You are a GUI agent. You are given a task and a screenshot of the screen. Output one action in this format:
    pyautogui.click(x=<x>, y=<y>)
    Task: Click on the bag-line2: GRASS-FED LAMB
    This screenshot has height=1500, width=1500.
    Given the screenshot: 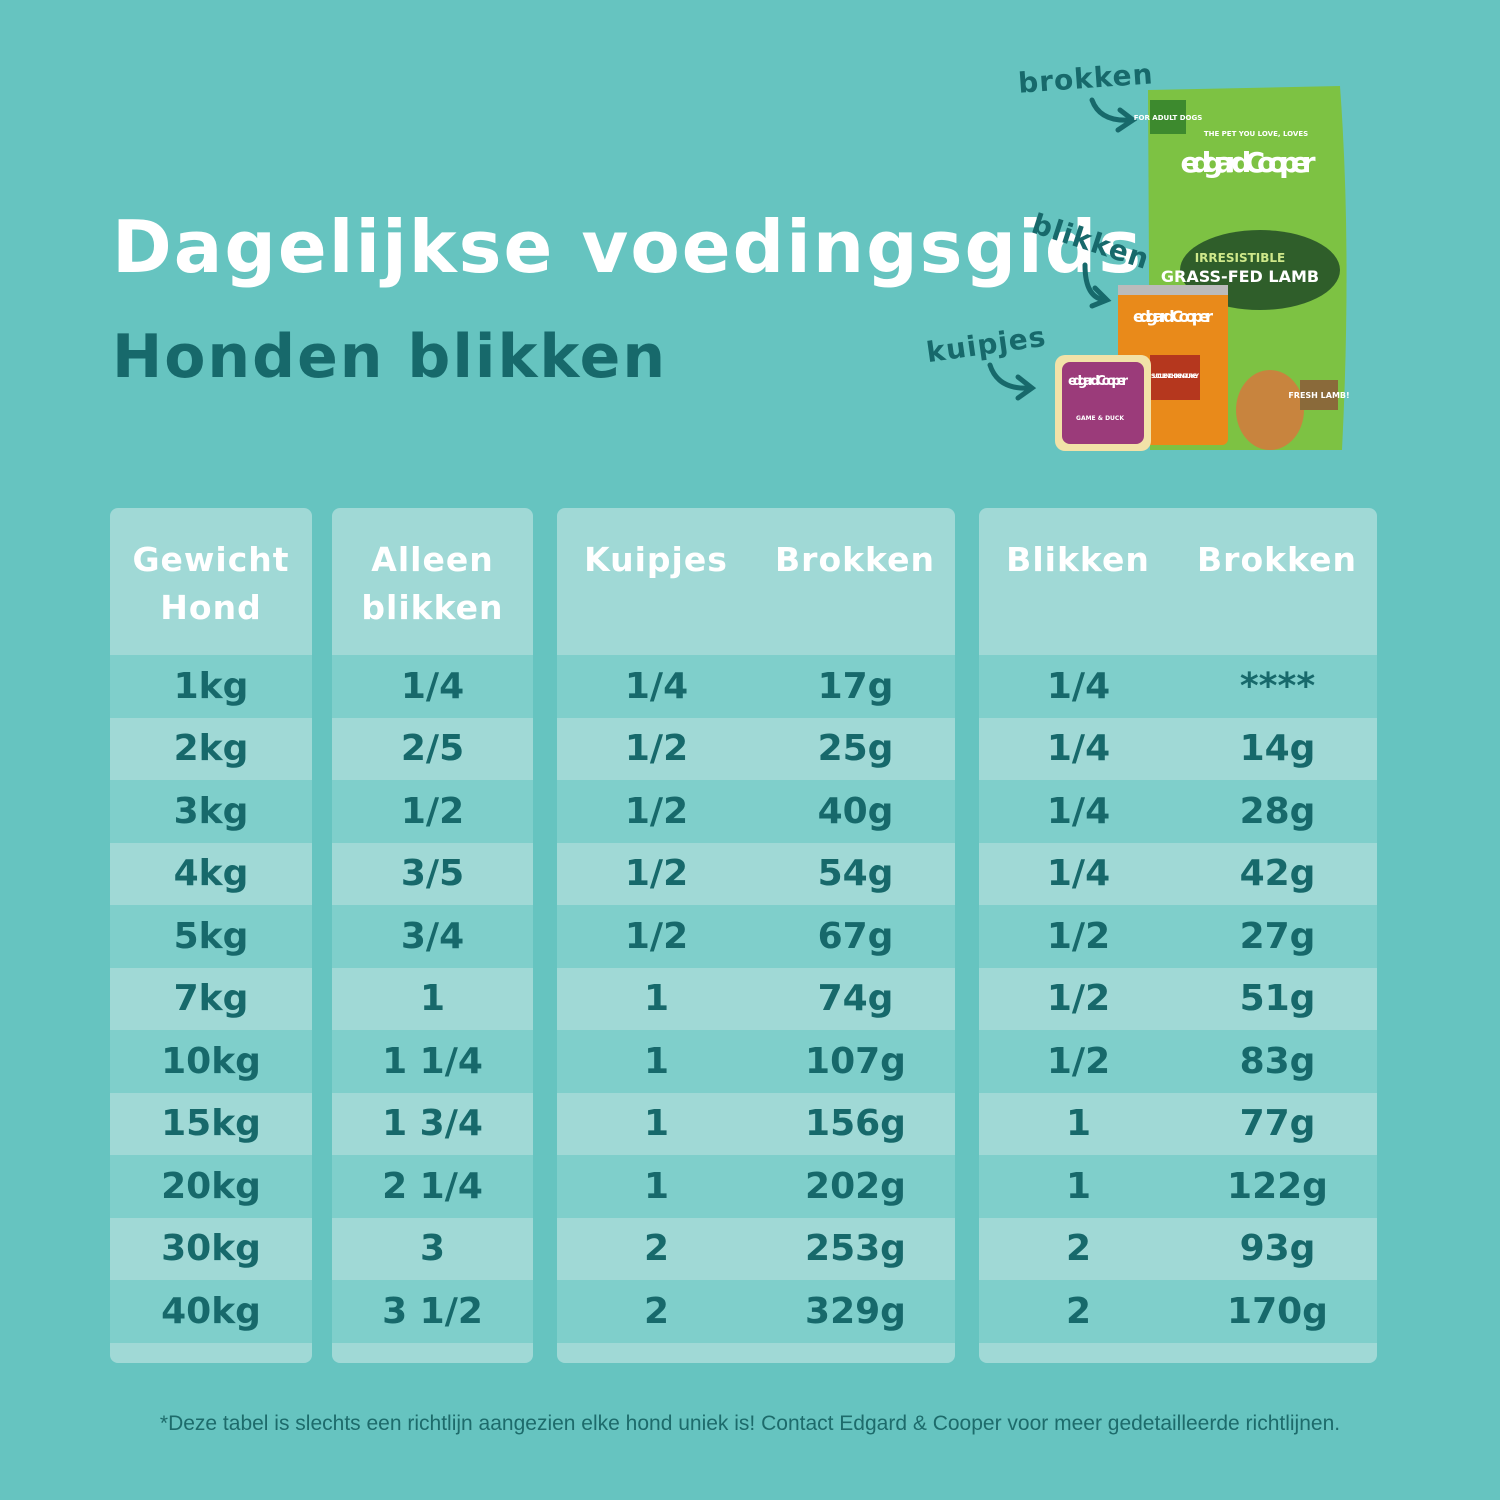 What is the action you would take?
    pyautogui.click(x=1240, y=276)
    